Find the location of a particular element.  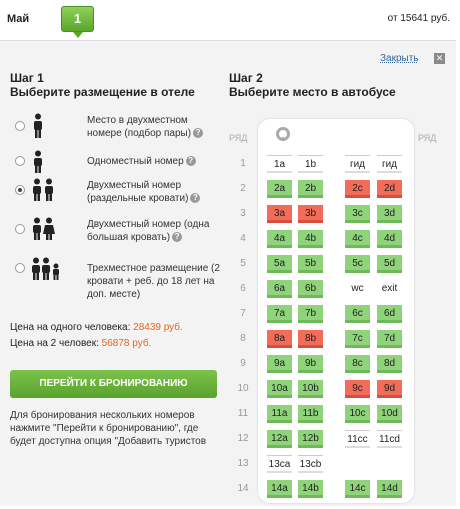

day-tab: 1 is located at coordinates (77, 22).